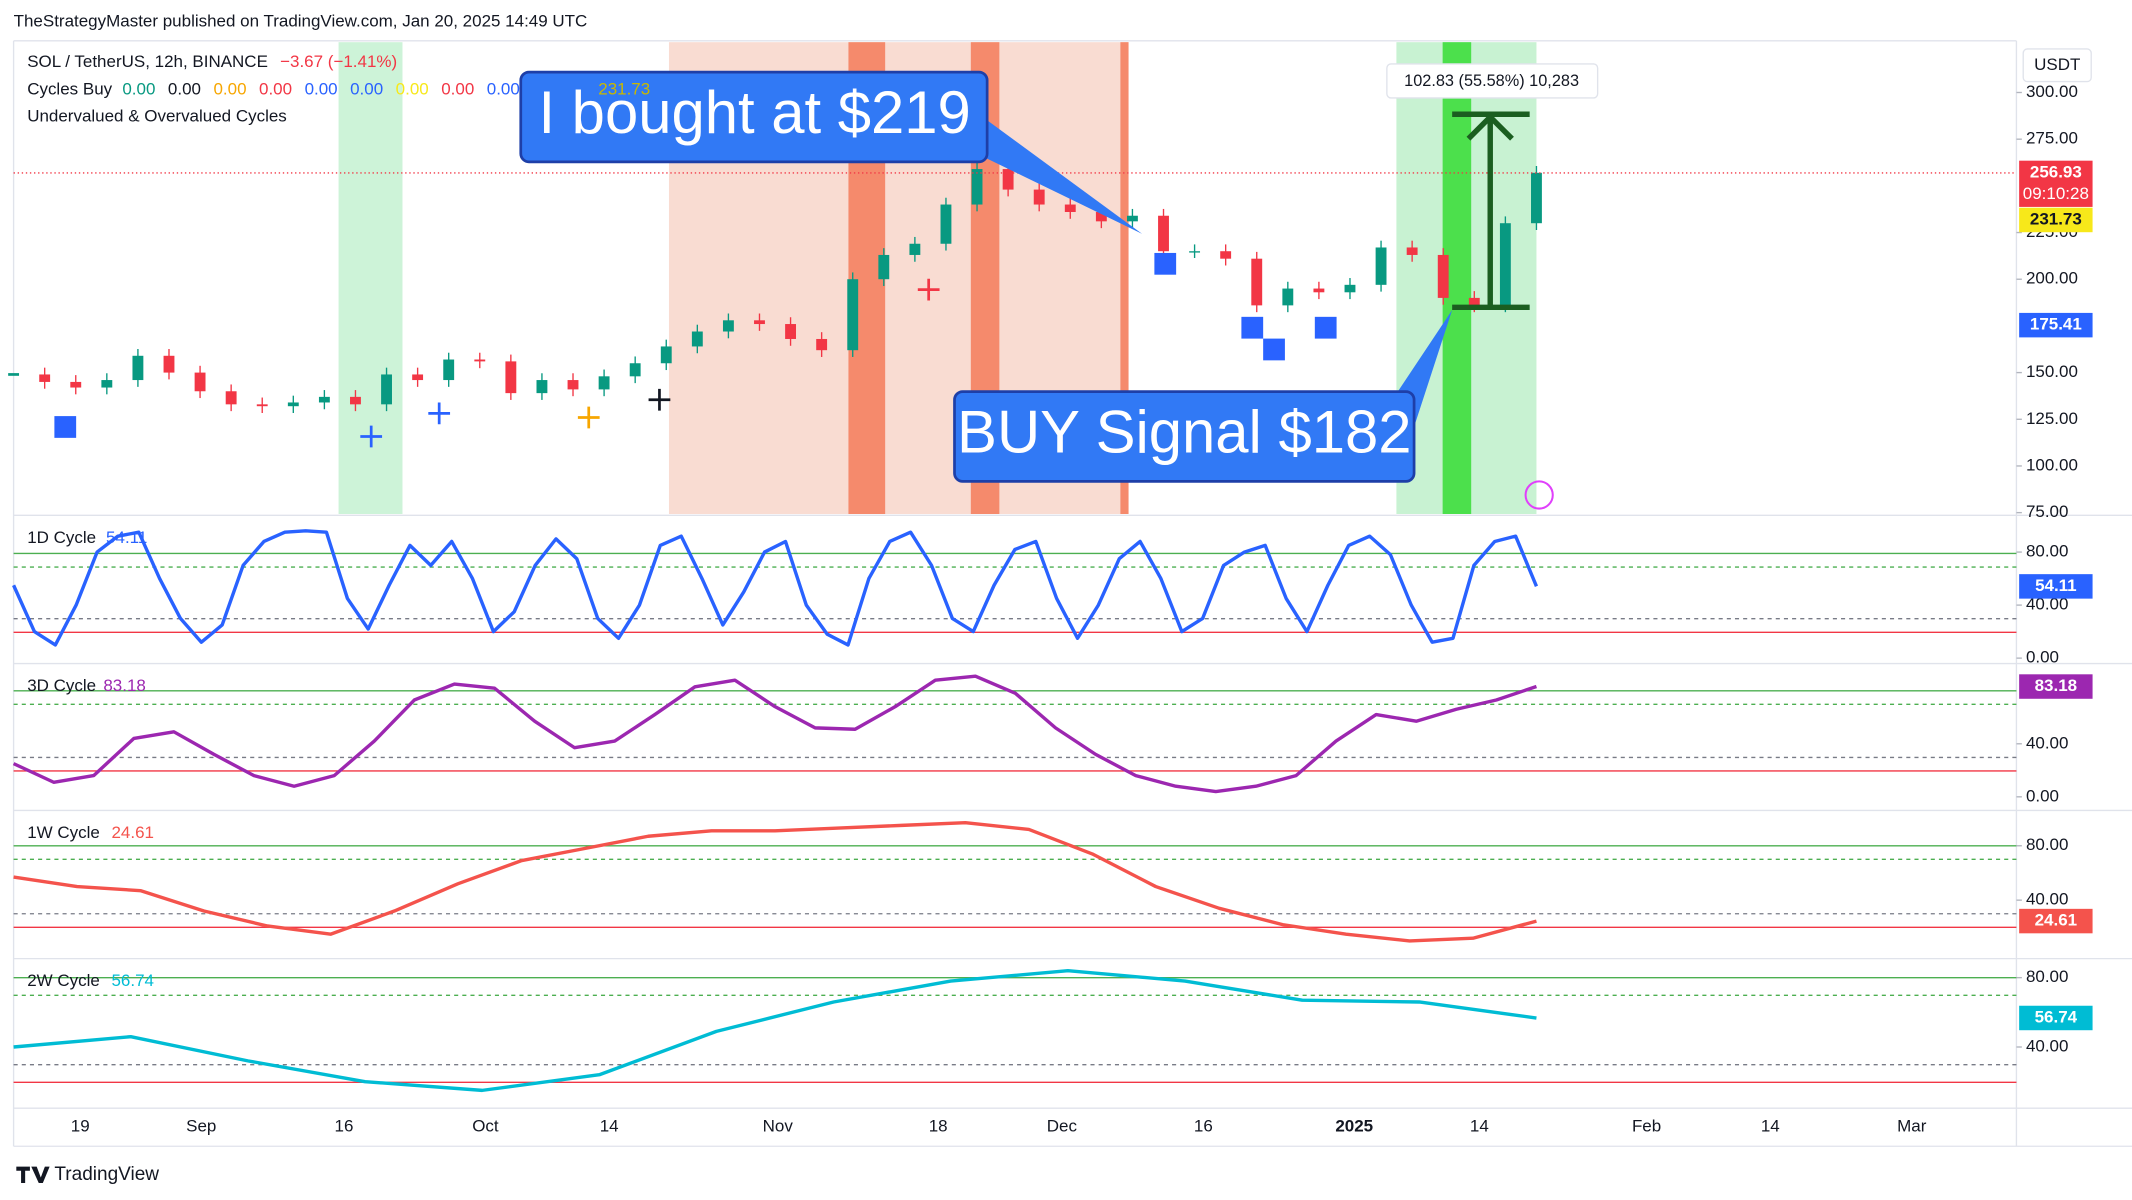 The height and width of the screenshot is (1200, 2132). I want to click on x-tick-label: Sep, so click(201, 1126).